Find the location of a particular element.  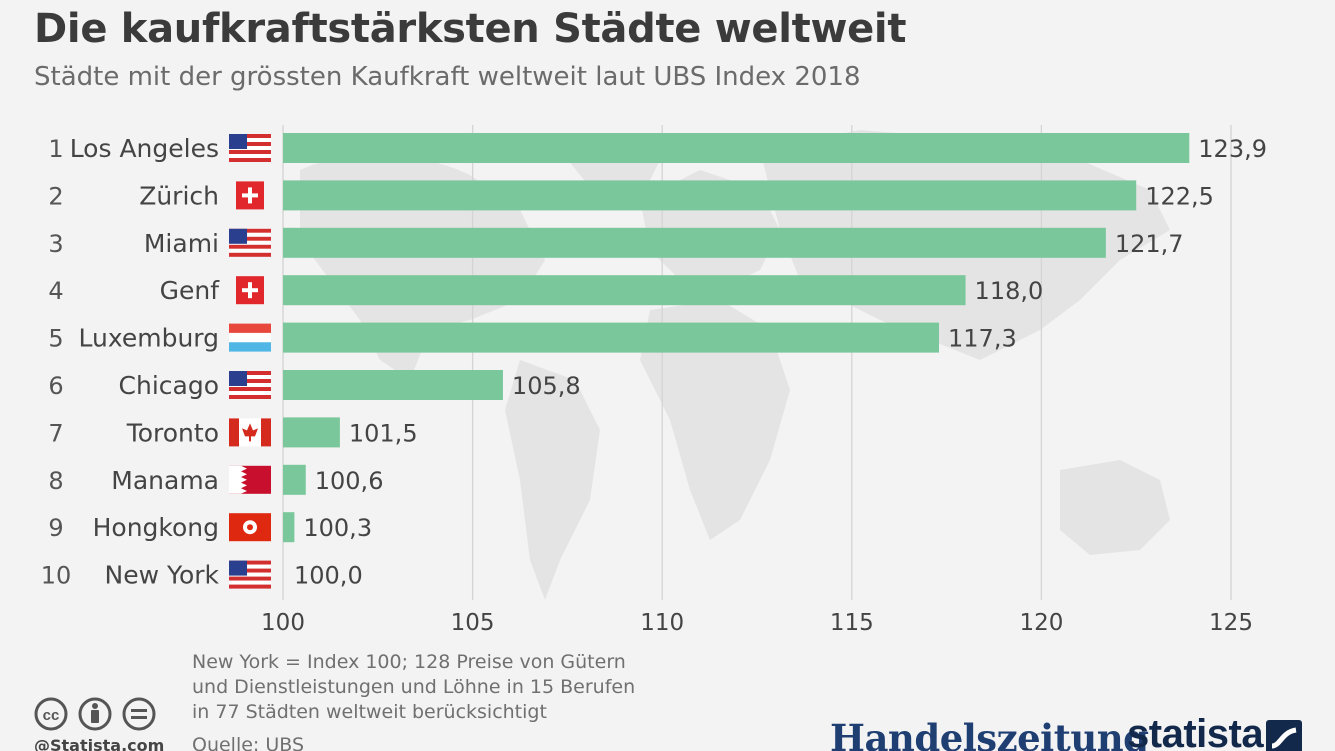

x-tick-label: 110 is located at coordinates (662, 623).